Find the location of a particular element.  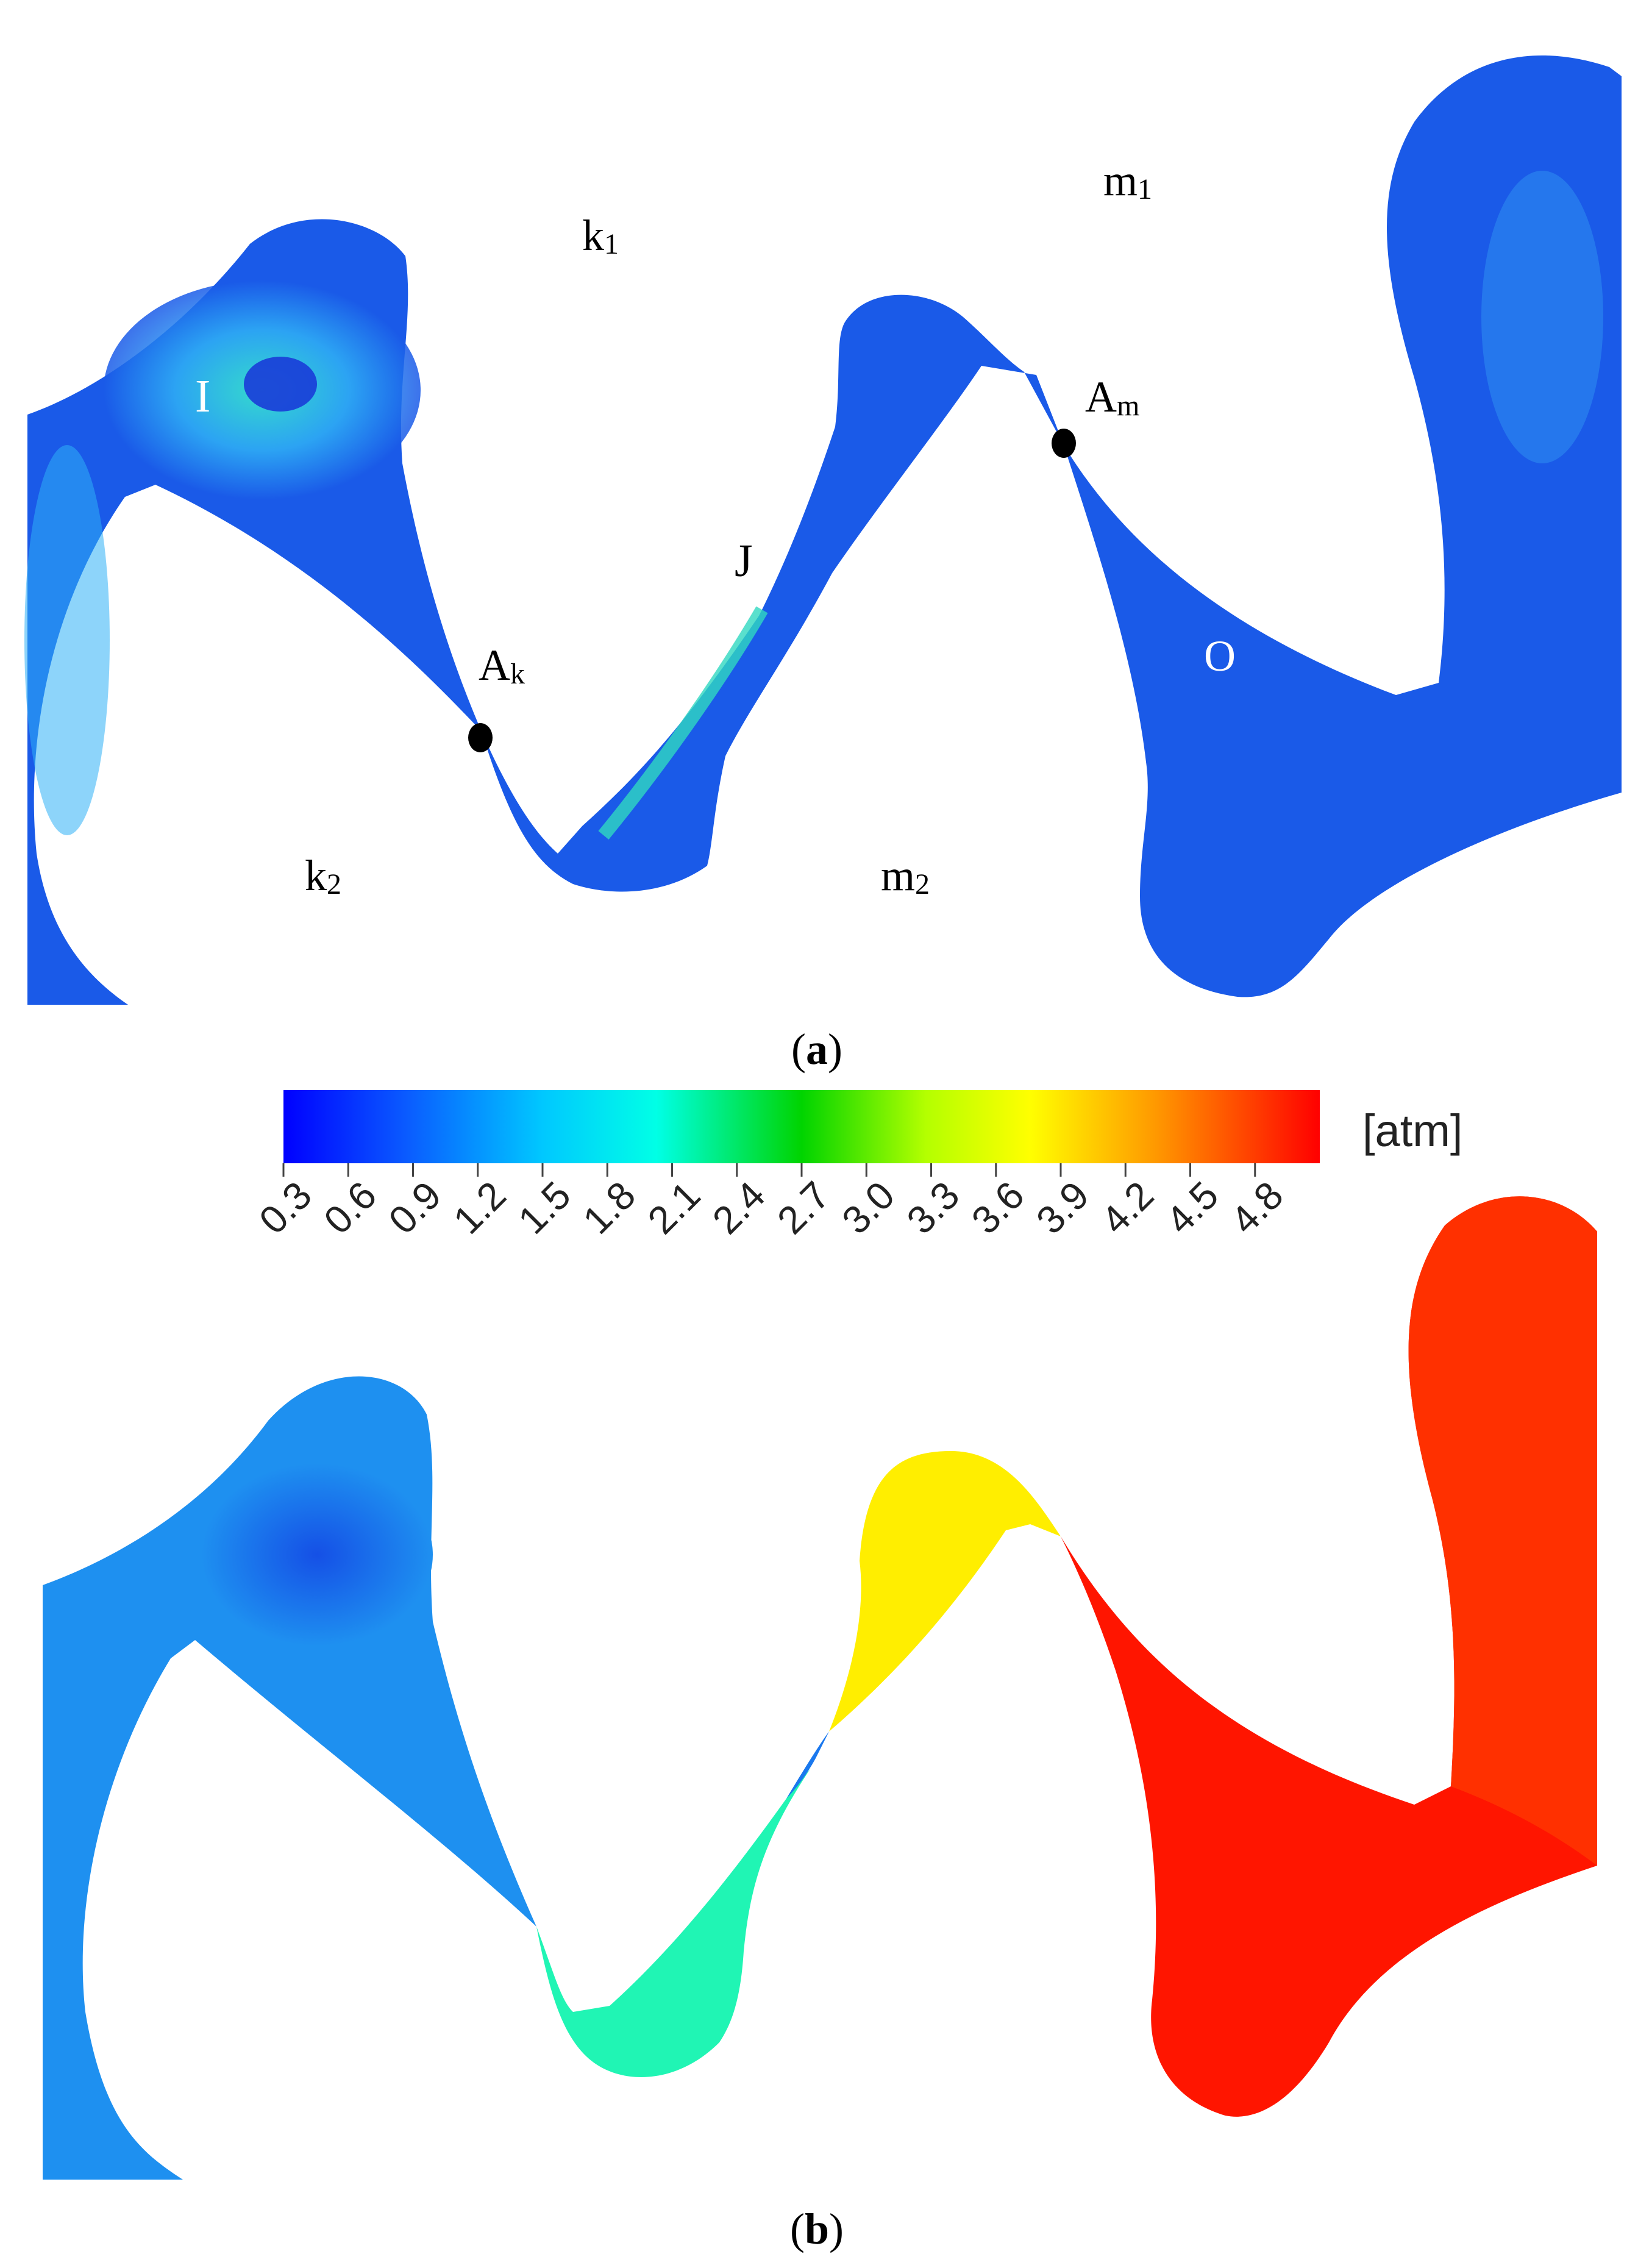

caption-a-letter: a is located at coordinates (817, 1049).